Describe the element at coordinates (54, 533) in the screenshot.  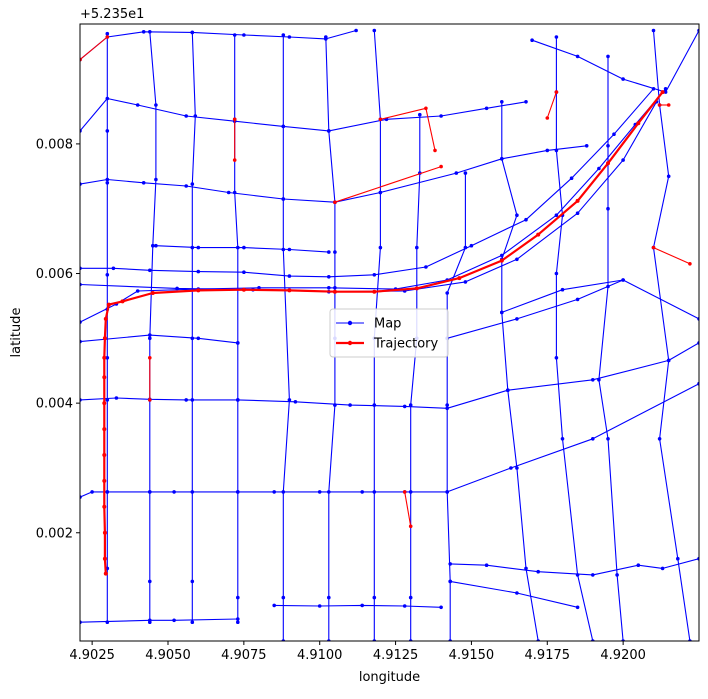
I see `y-tick-label: 0.002` at that location.